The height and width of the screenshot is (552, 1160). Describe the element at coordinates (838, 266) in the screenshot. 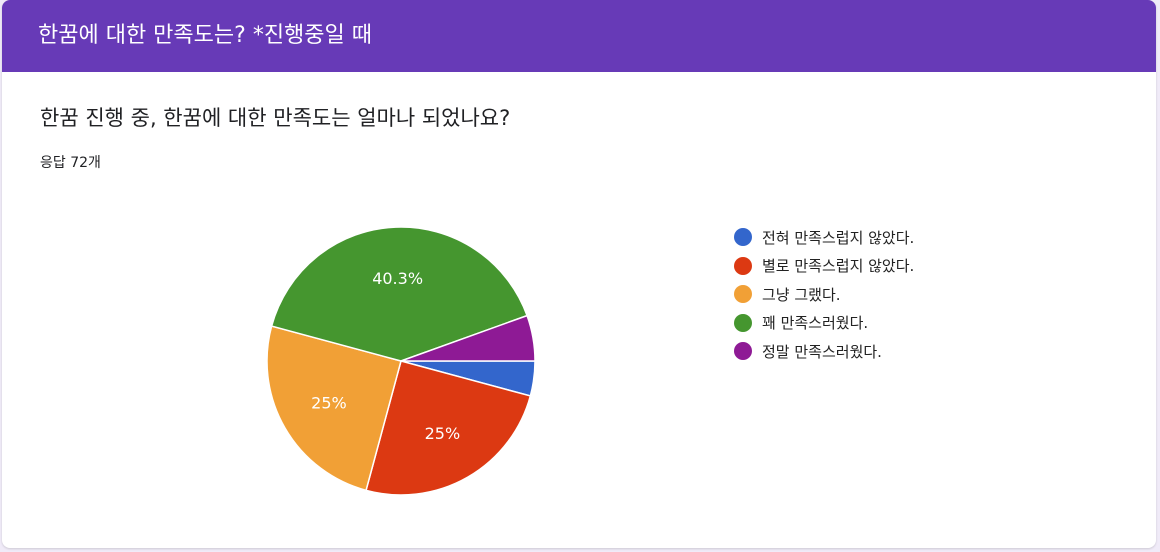

I see `legend-label-2: 별로 만족스럽지 않았다.` at that location.